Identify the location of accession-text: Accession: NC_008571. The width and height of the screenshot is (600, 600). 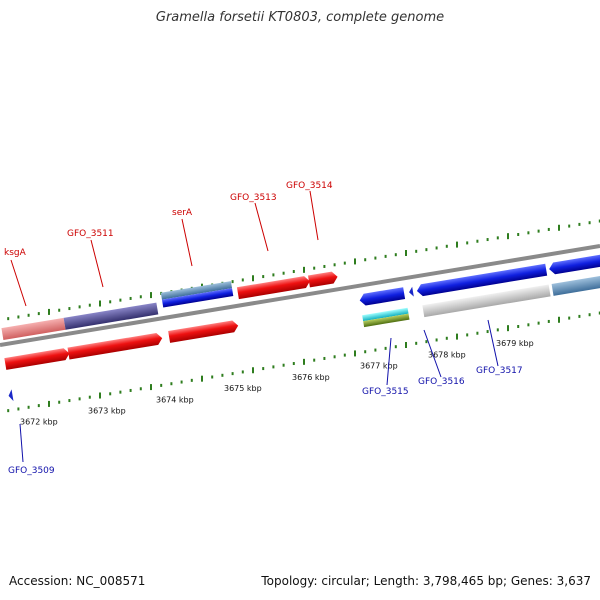
(77, 581).